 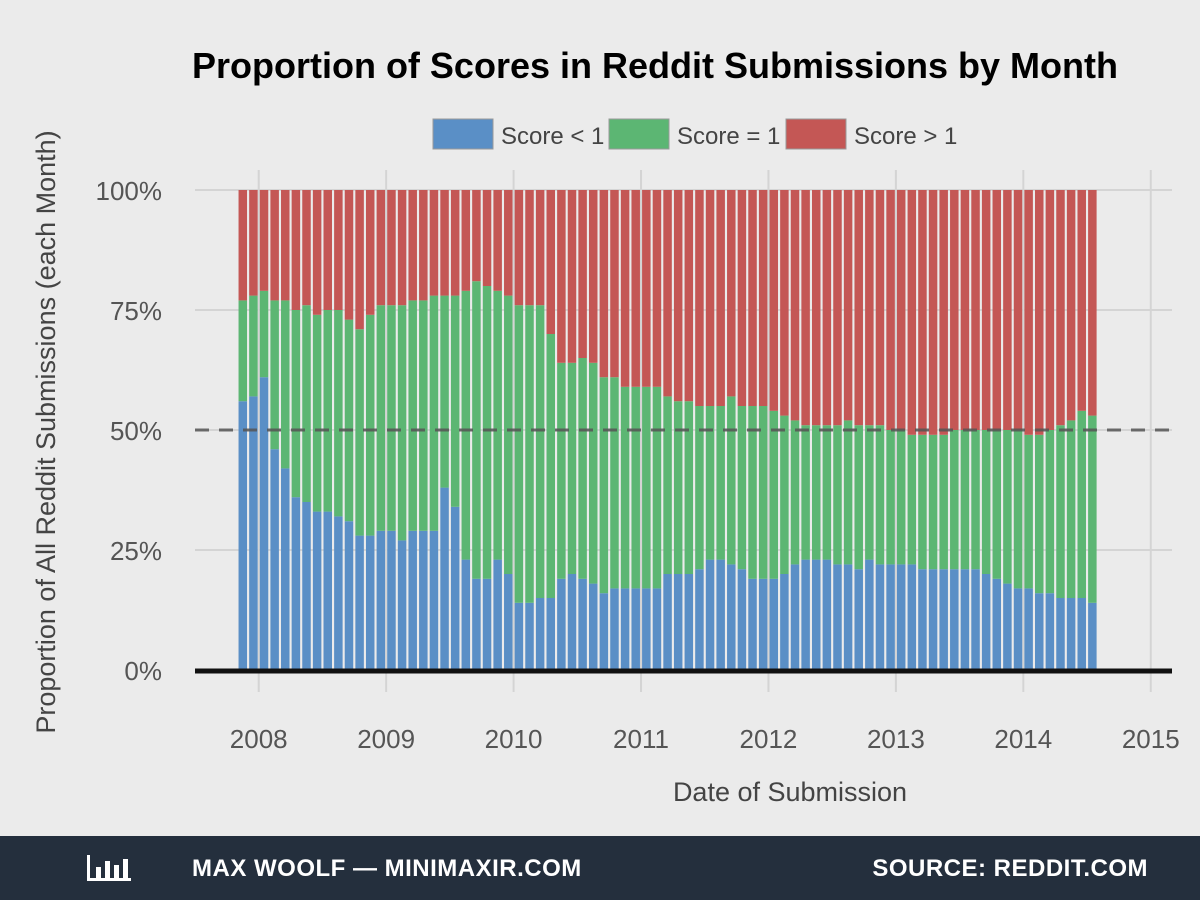 I want to click on y-tick-label: 0%, so click(x=143, y=671).